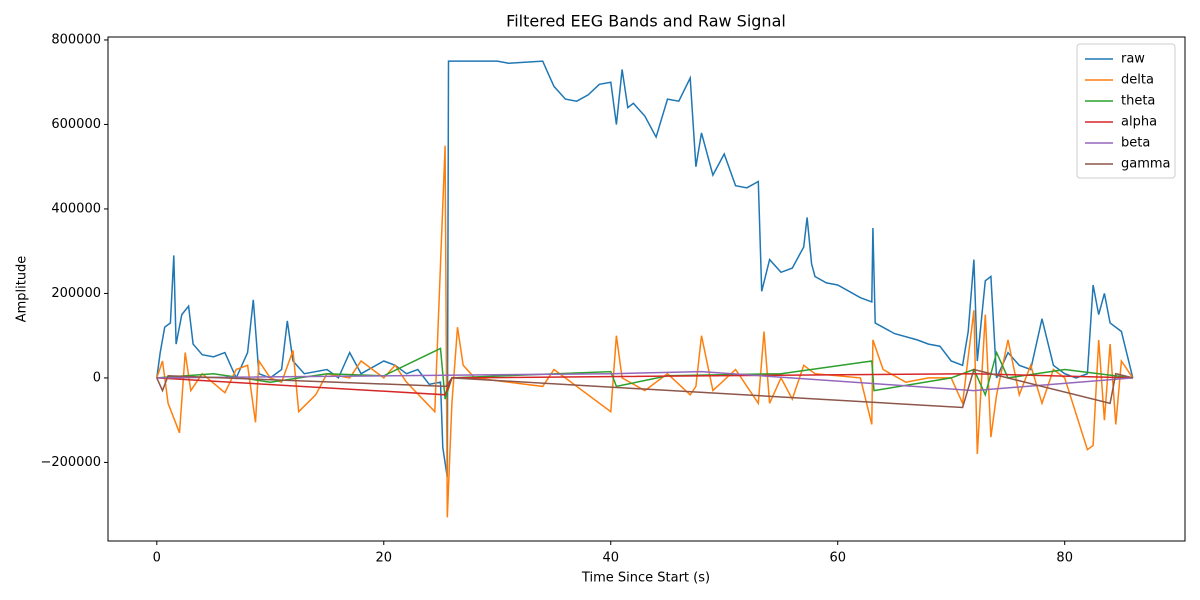  Describe the element at coordinates (610, 558) in the screenshot. I see `x-tick-label: 40` at that location.